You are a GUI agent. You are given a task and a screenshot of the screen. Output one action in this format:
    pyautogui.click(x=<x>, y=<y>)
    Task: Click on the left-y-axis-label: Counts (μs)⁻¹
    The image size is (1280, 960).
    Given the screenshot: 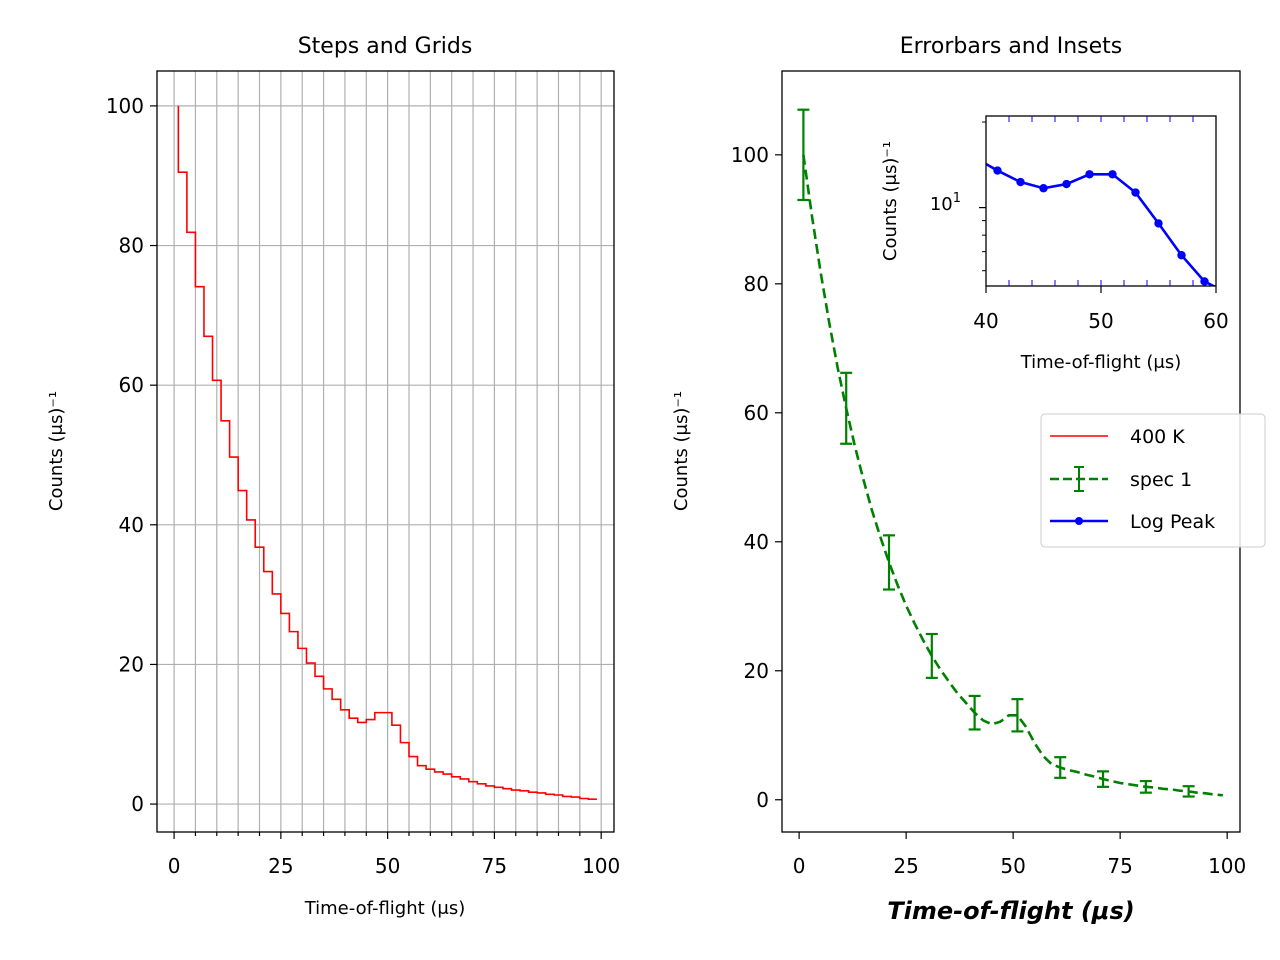 What is the action you would take?
    pyautogui.click(x=56, y=451)
    